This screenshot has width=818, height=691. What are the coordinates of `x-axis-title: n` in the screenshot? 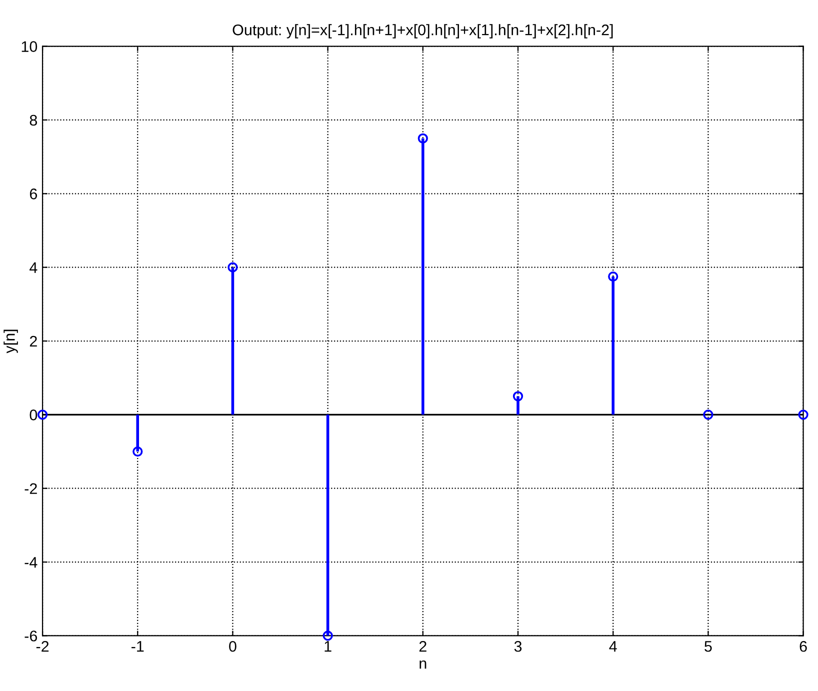 It's located at (423, 664).